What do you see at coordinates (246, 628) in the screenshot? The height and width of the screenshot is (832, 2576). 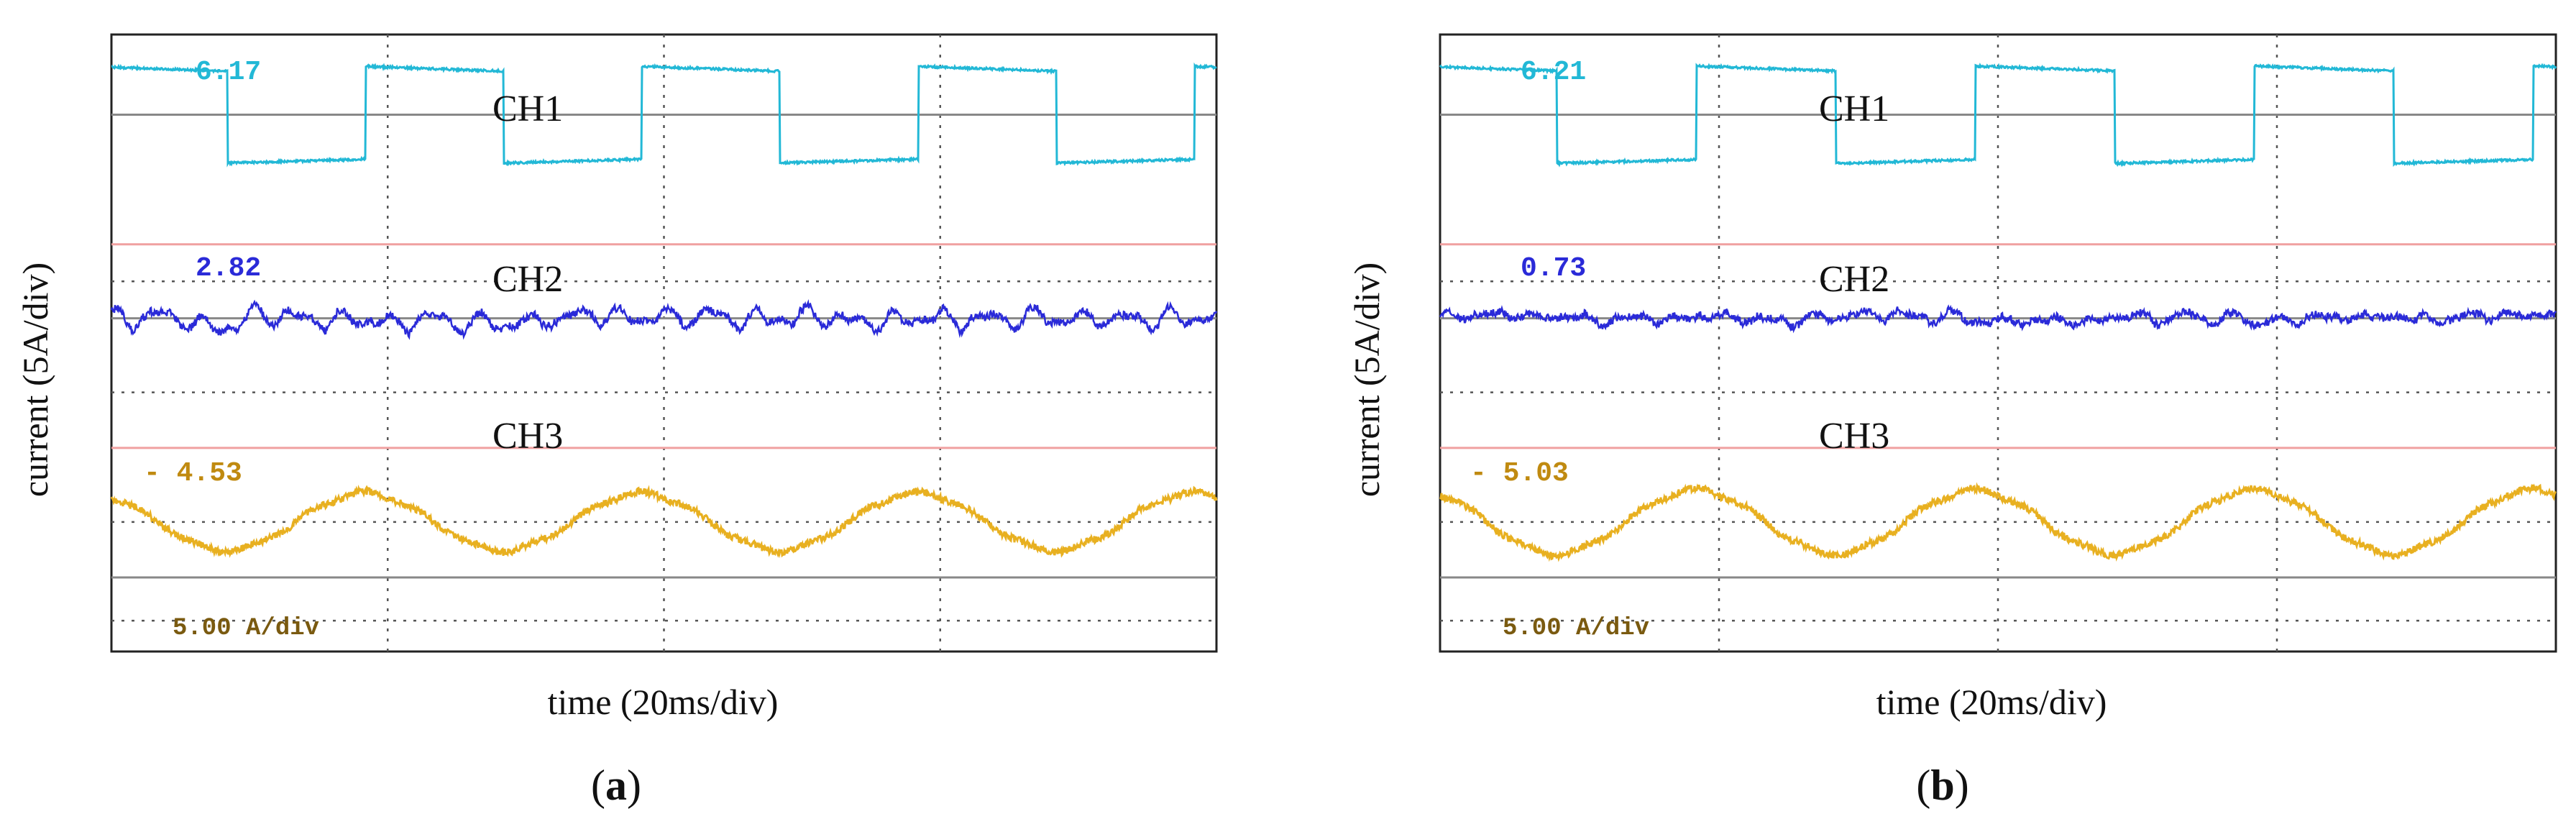 I see `panel-a-scale-label: 5.00 A/div` at bounding box center [246, 628].